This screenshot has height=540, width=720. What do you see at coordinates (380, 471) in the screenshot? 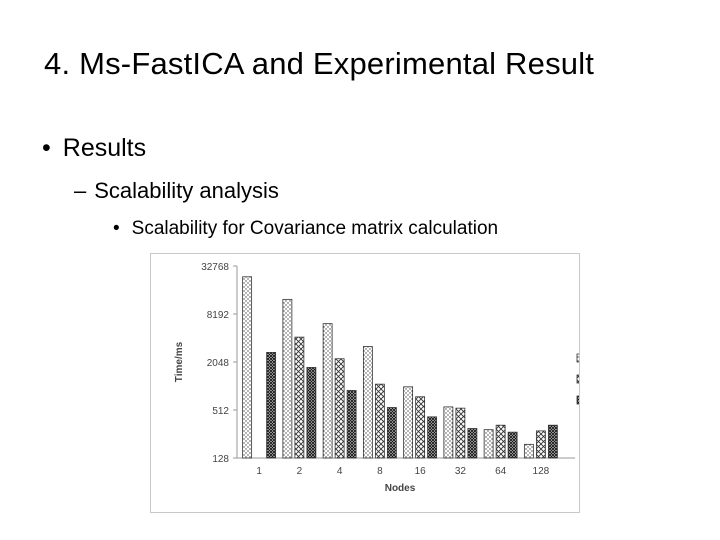
I see `x-tick-label: 8` at bounding box center [380, 471].